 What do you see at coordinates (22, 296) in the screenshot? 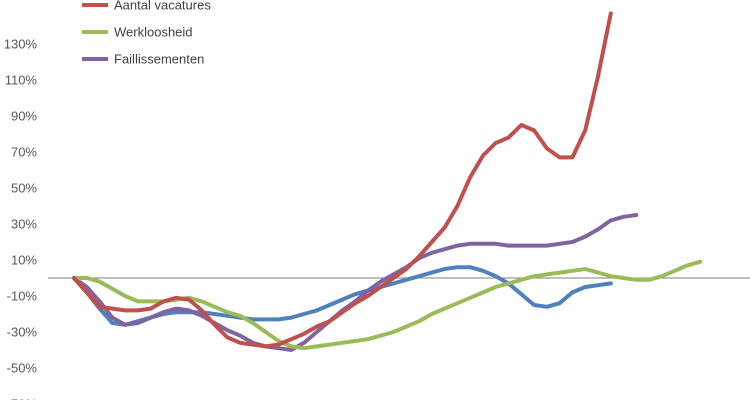
I see `y-tick-label: -10%` at bounding box center [22, 296].